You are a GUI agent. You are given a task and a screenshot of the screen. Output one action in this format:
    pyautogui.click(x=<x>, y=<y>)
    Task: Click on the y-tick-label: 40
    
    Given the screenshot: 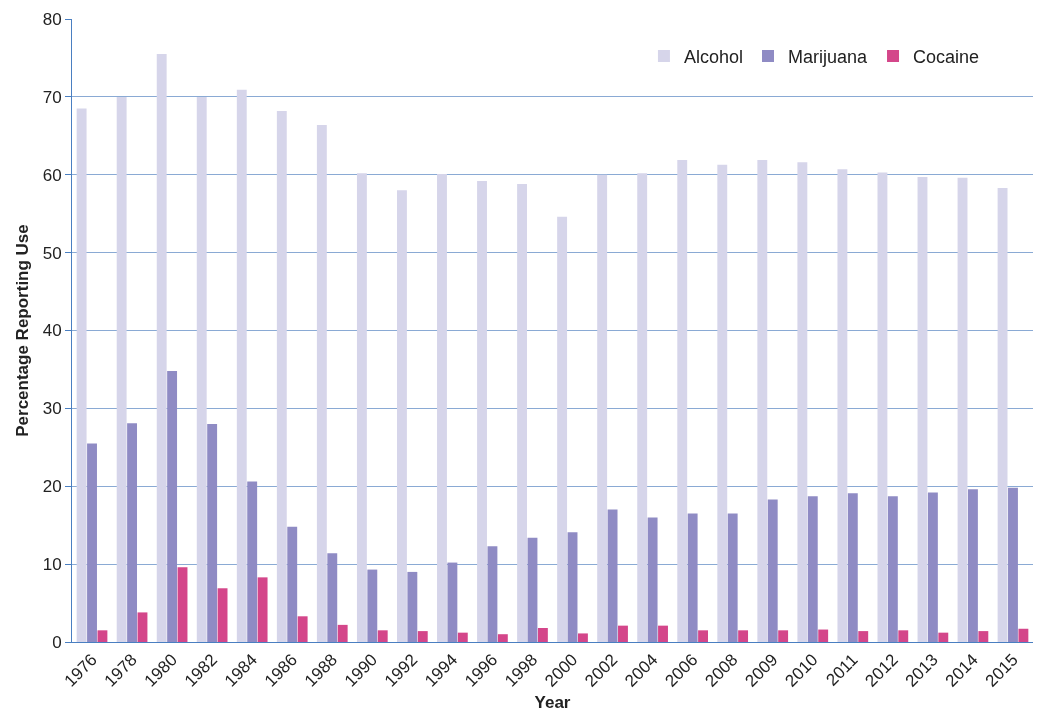 What is the action you would take?
    pyautogui.click(x=52, y=331)
    